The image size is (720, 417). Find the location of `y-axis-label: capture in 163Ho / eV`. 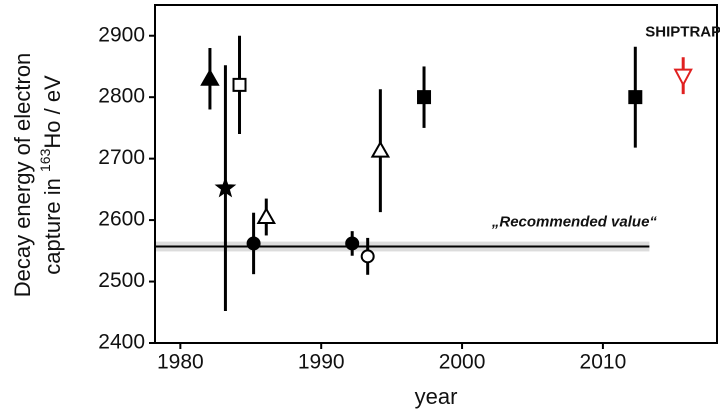

y-axis-label: capture in 163Ho / eV is located at coordinates (51, 175).